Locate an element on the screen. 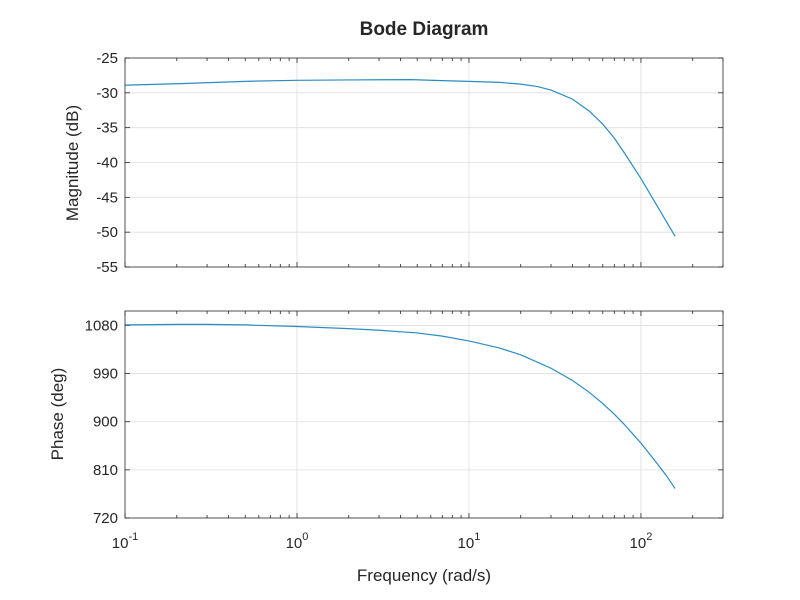 Image resolution: width=800 pixels, height=600 pixels. y-tick-label: -40 is located at coordinates (107, 163).